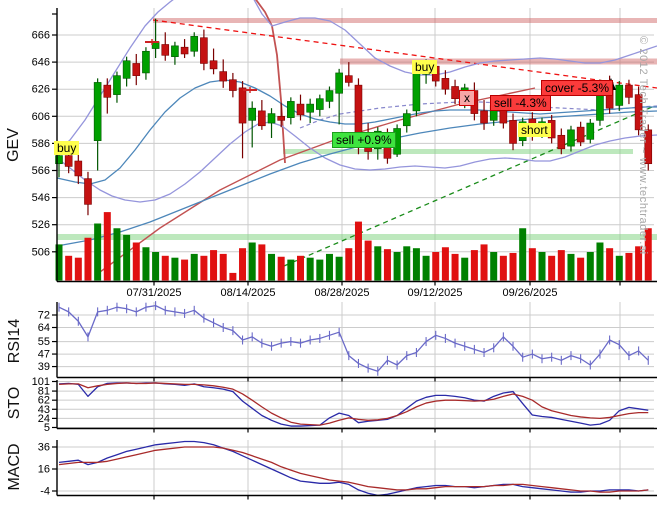  Describe the element at coordinates (44, 392) in the screenshot. I see `sto-tick-label: 81` at that location.